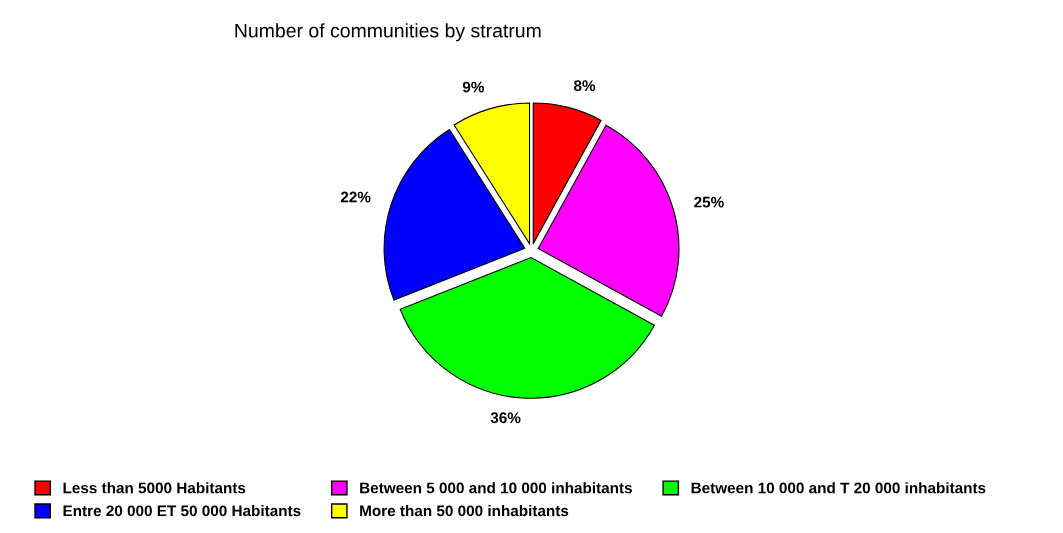 The image size is (1063, 533). I want to click on legend-label: More than 50 000 inhabitants, so click(464, 511).